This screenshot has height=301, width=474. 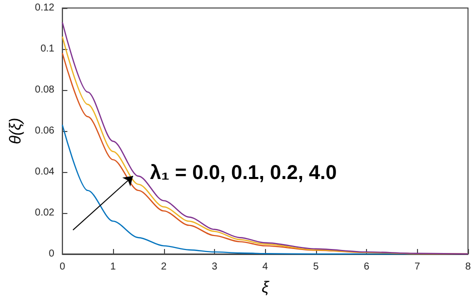 I want to click on x-axis-title: ξ, so click(x=266, y=288).